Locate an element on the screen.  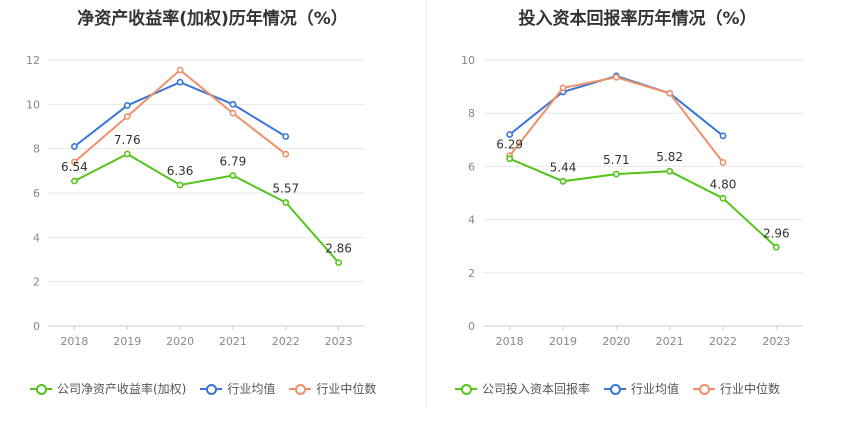
panel-divider is located at coordinates (426, 204).